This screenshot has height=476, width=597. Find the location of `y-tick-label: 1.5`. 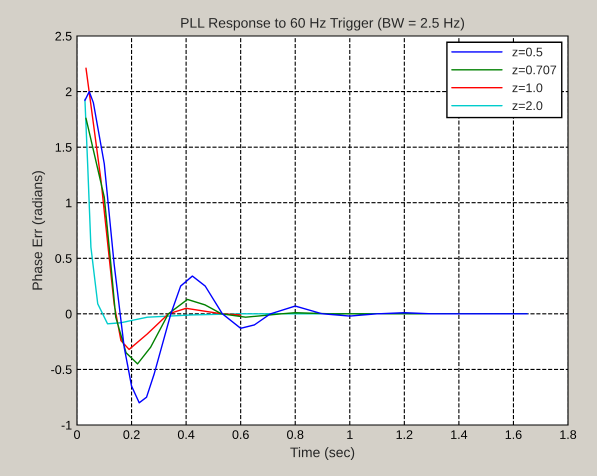

y-tick-label: 1.5 is located at coordinates (64, 147).